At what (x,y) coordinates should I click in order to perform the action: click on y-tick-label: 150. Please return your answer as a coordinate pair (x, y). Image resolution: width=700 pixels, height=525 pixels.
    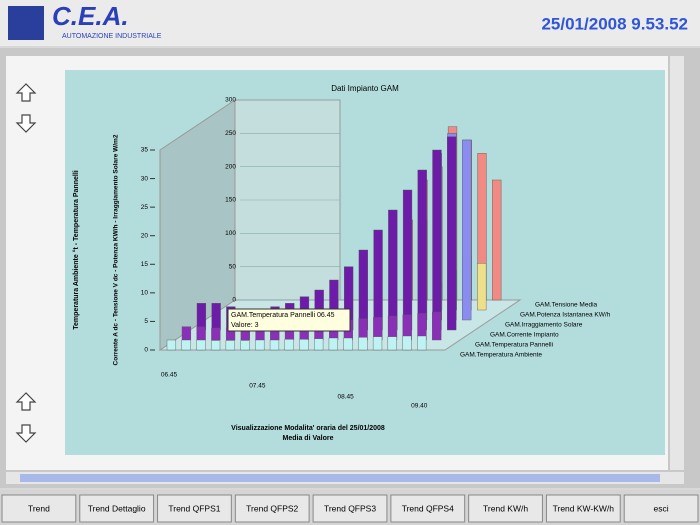
    Looking at the image, I should click on (230, 200).